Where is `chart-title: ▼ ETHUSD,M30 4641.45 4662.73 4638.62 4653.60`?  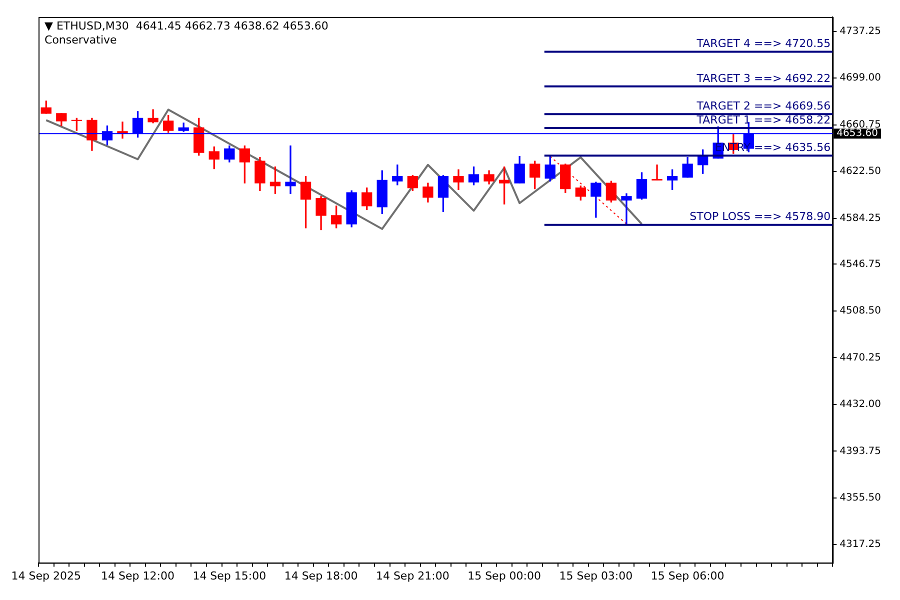
chart-title: ▼ ETHUSD,M30 4641.45 4662.73 4638.62 4653.60 is located at coordinates (186, 25).